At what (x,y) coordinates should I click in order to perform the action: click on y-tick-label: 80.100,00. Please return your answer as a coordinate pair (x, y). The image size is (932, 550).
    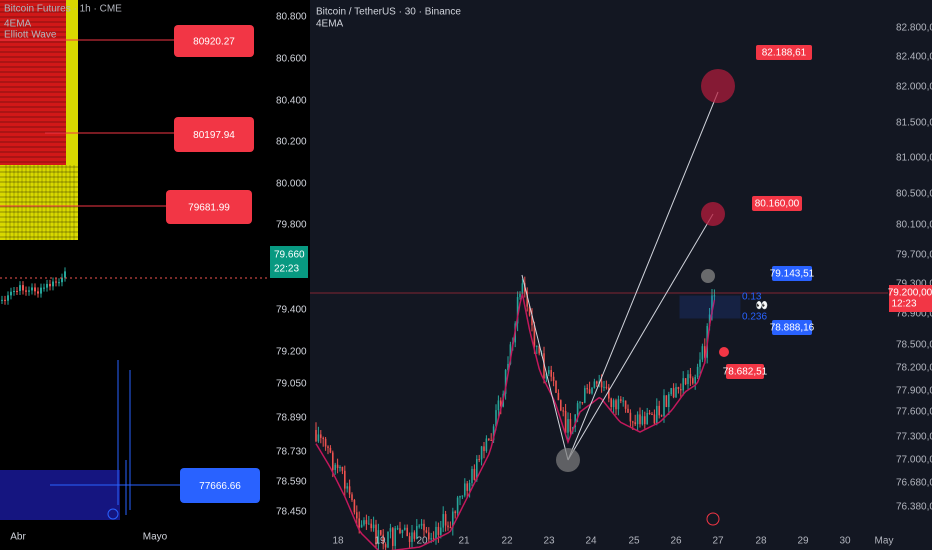
    Looking at the image, I should click on (914, 225).